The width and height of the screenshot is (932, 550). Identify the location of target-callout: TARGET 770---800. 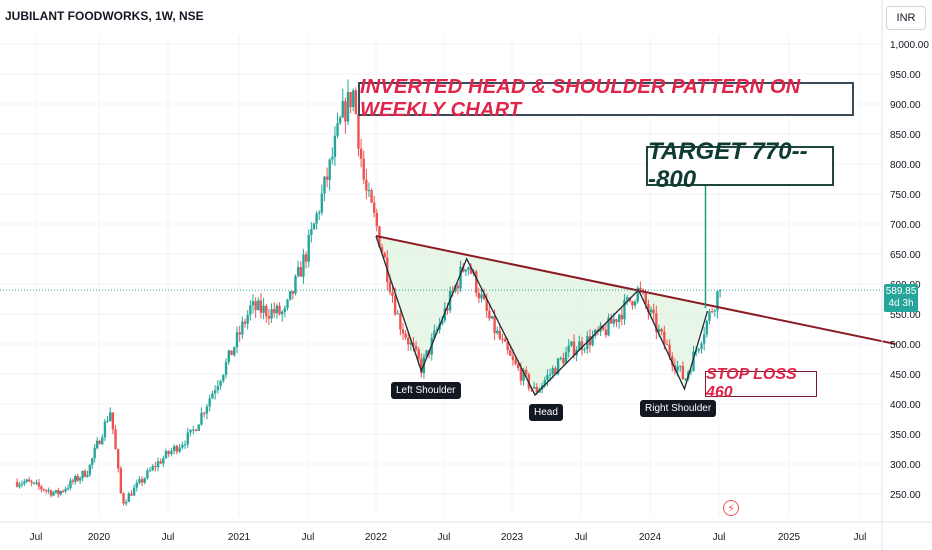
(740, 165).